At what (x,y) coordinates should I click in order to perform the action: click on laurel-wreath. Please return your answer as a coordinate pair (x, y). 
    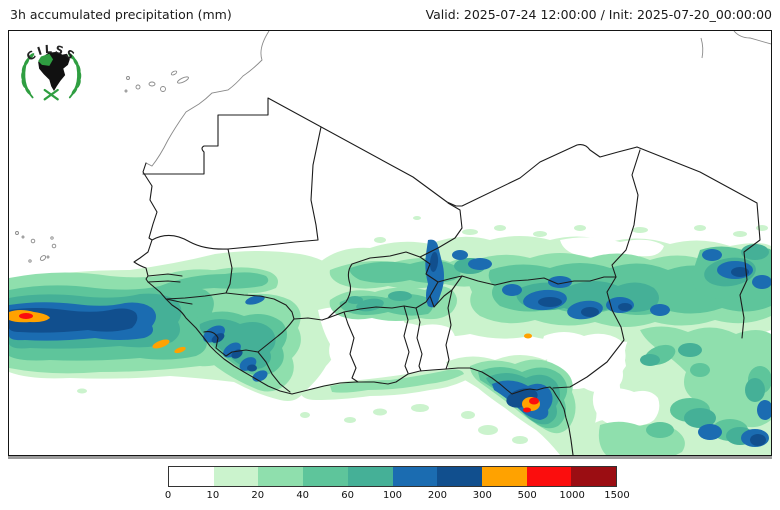
    Looking at the image, I should click on (51, 74).